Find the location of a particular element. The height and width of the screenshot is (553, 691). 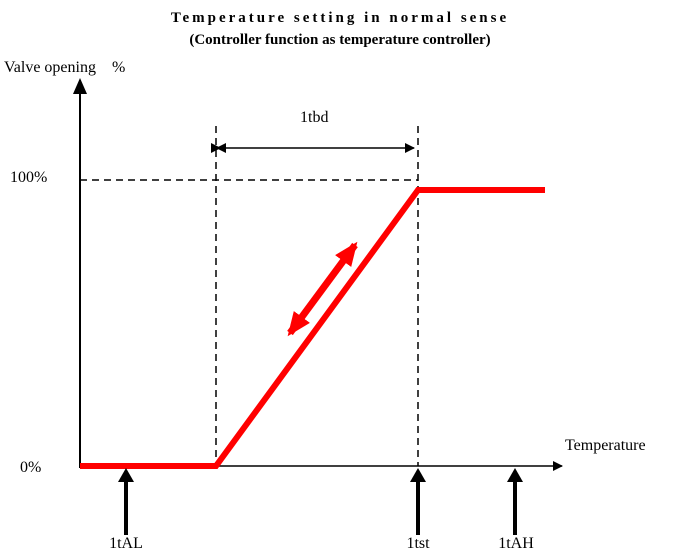

double-arrow is located at coordinates (322, 289).